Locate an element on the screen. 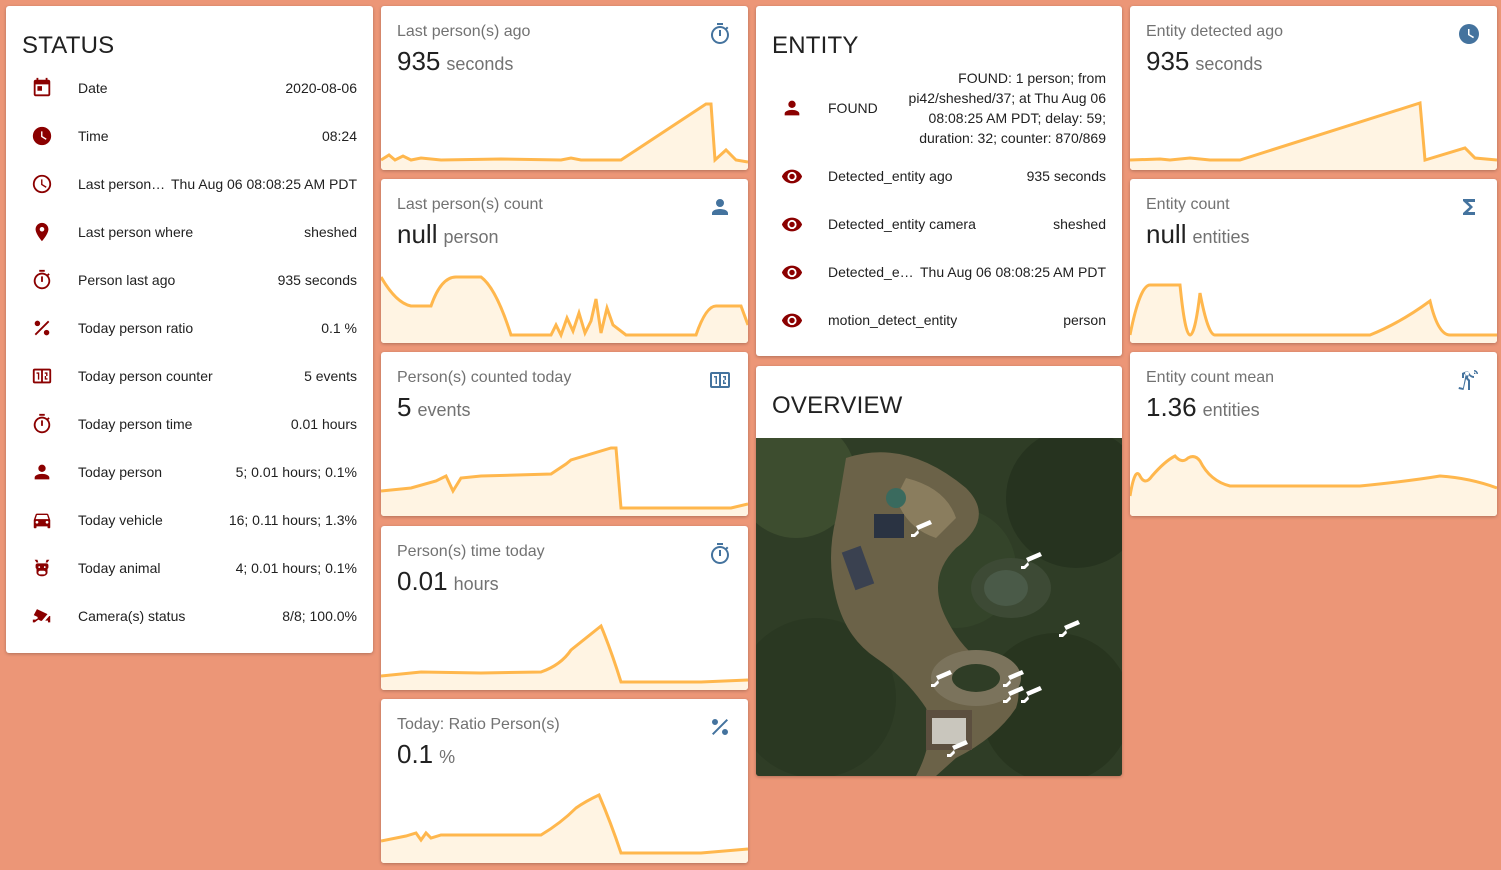  entity-row: Detected_entity camera sheshed is located at coordinates (939, 224).